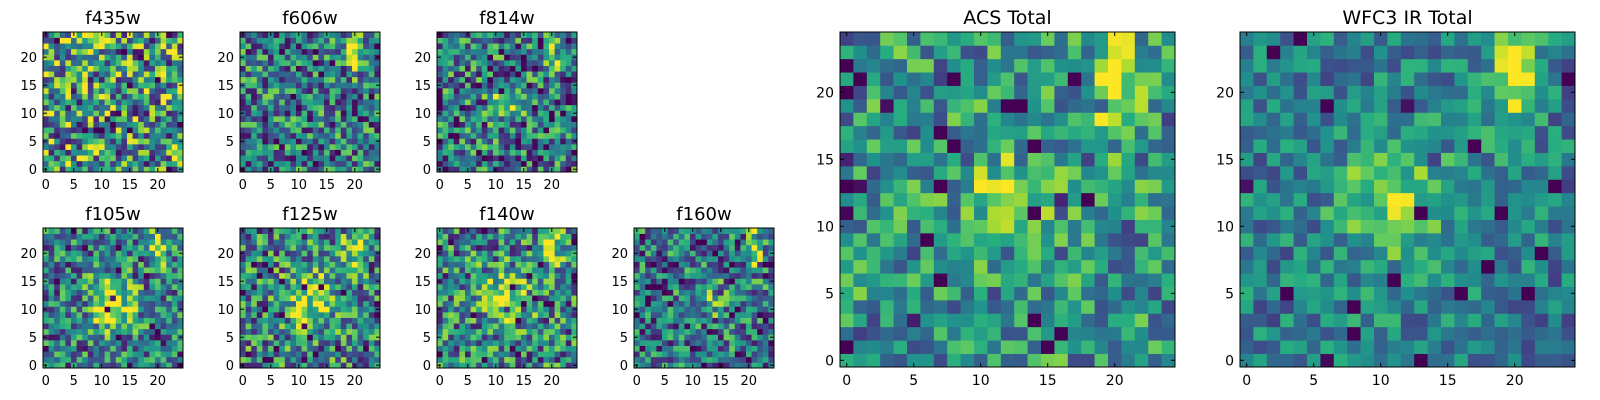 The width and height of the screenshot is (1600, 400). Describe the element at coordinates (74, 381) in the screenshot. I see `x-tick-label: 5` at that location.